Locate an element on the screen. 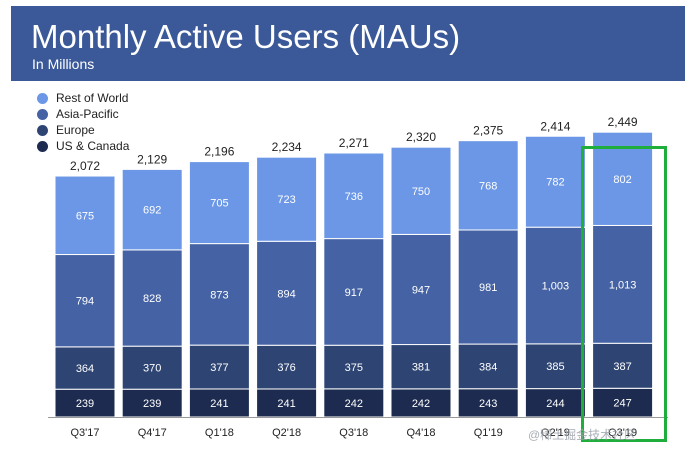 The image size is (685, 457). data-label: 723 is located at coordinates (286, 200).